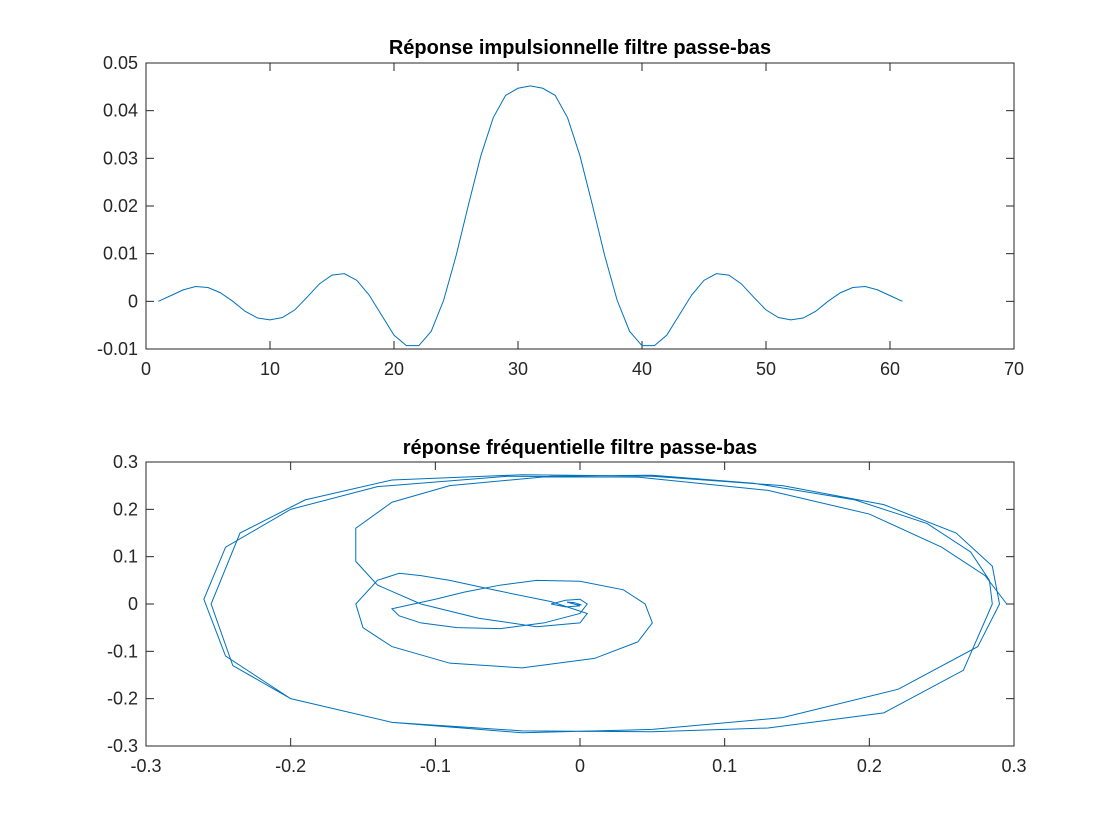 Image resolution: width=1120 pixels, height=840 pixels. I want to click on impulse-ytick-label: 0.03, so click(120, 158).